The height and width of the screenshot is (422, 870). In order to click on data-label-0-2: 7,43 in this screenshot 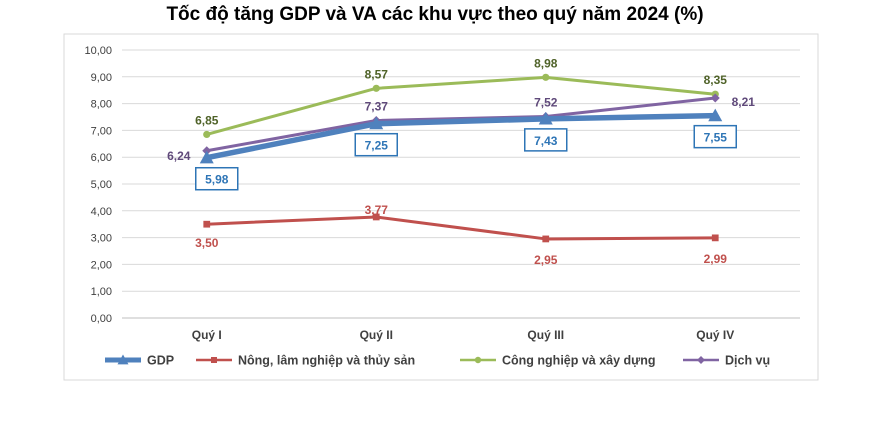, I will do `click(546, 141)`.